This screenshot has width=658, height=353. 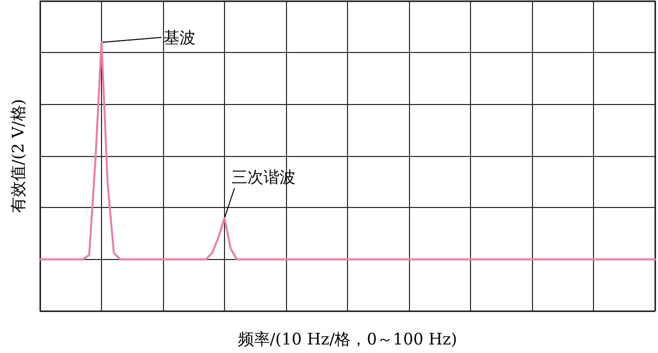 I want to click on x-axis-title: 频率/(10 Hz/格，0～100 Hz), so click(x=348, y=339).